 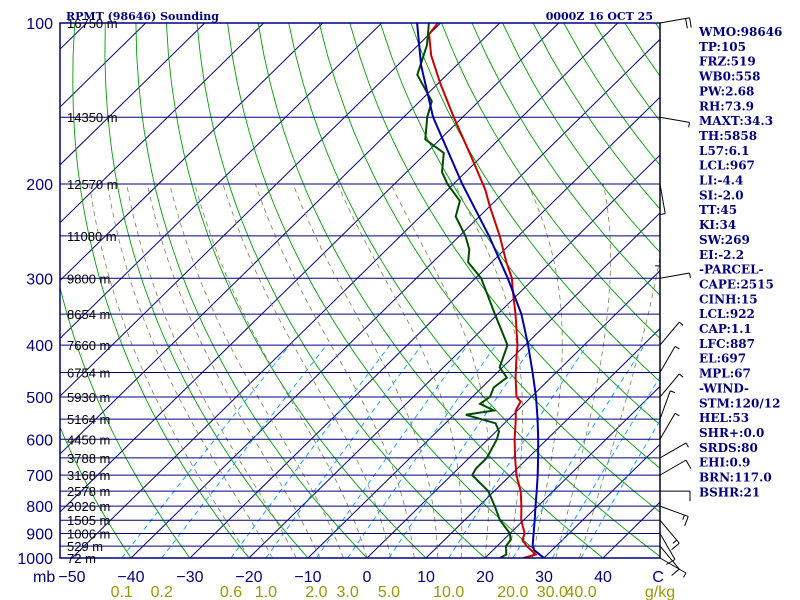 I want to click on temperature-tick-label: −10, so click(x=307, y=577).